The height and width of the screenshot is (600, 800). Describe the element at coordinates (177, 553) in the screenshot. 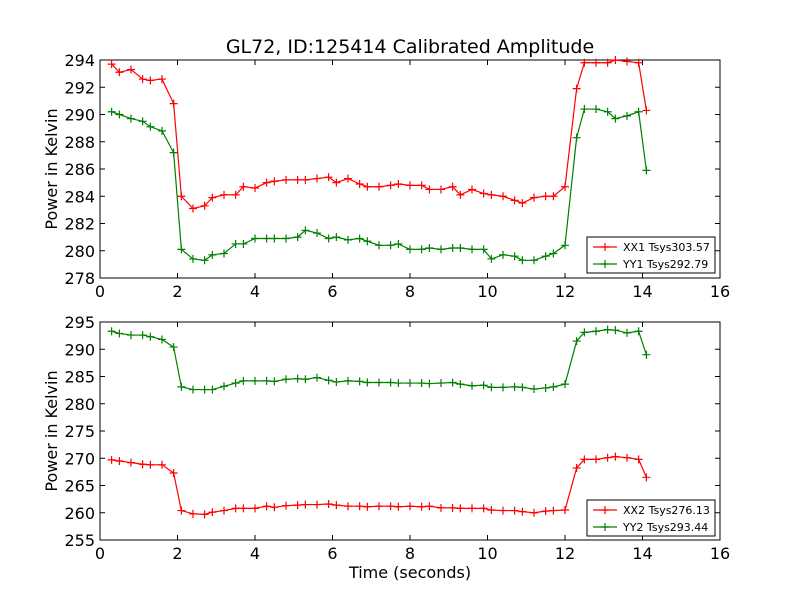

I see `x-tick-label: 2` at that location.